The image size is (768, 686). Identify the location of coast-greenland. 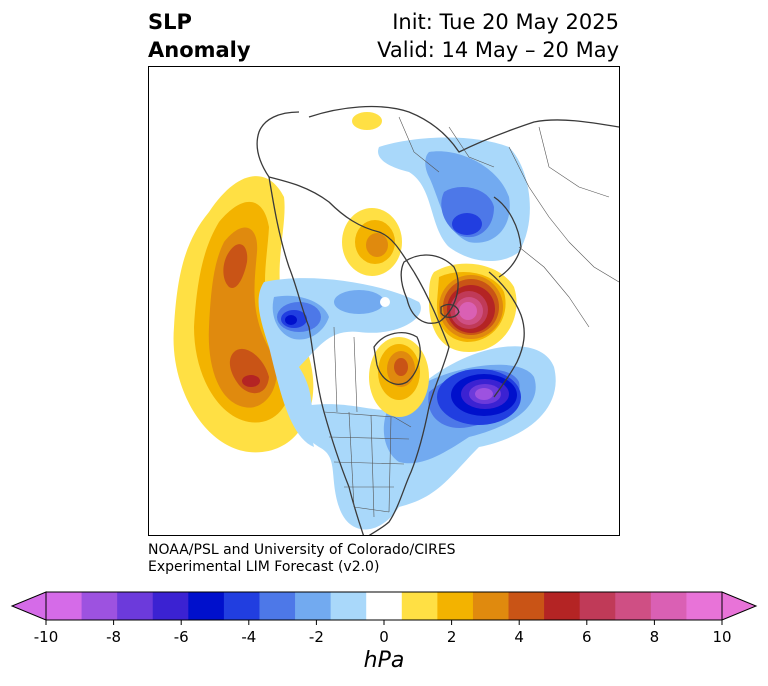
(429, 289).